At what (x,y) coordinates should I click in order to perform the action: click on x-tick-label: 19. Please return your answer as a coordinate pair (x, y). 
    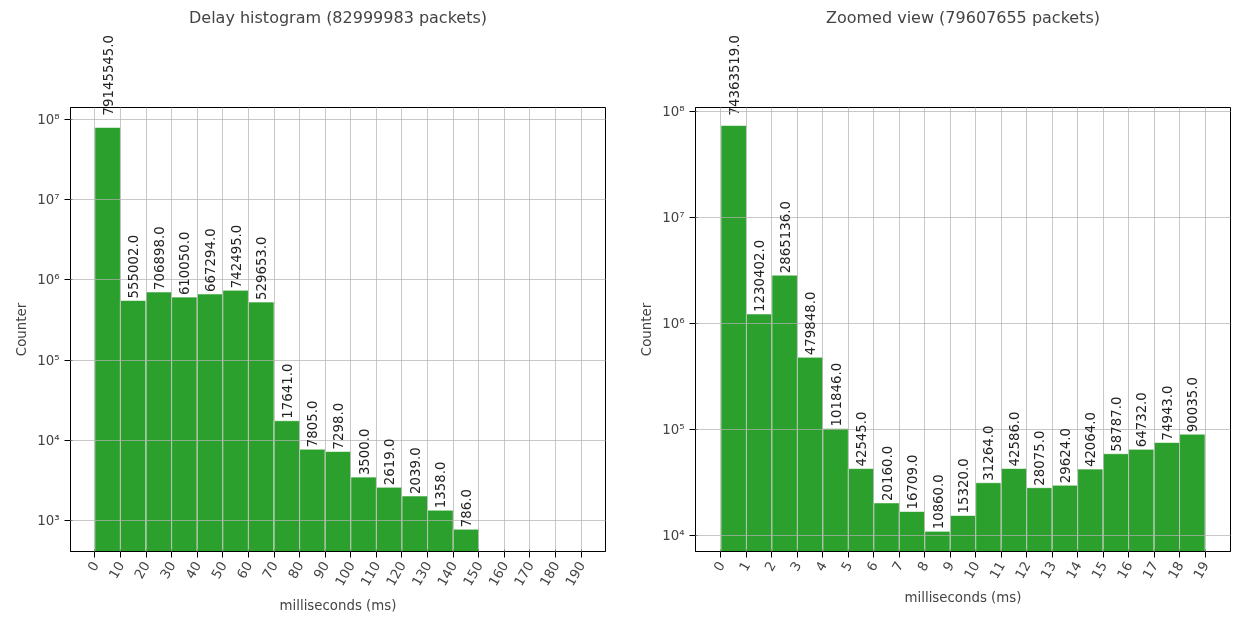
    Looking at the image, I should click on (1201, 570).